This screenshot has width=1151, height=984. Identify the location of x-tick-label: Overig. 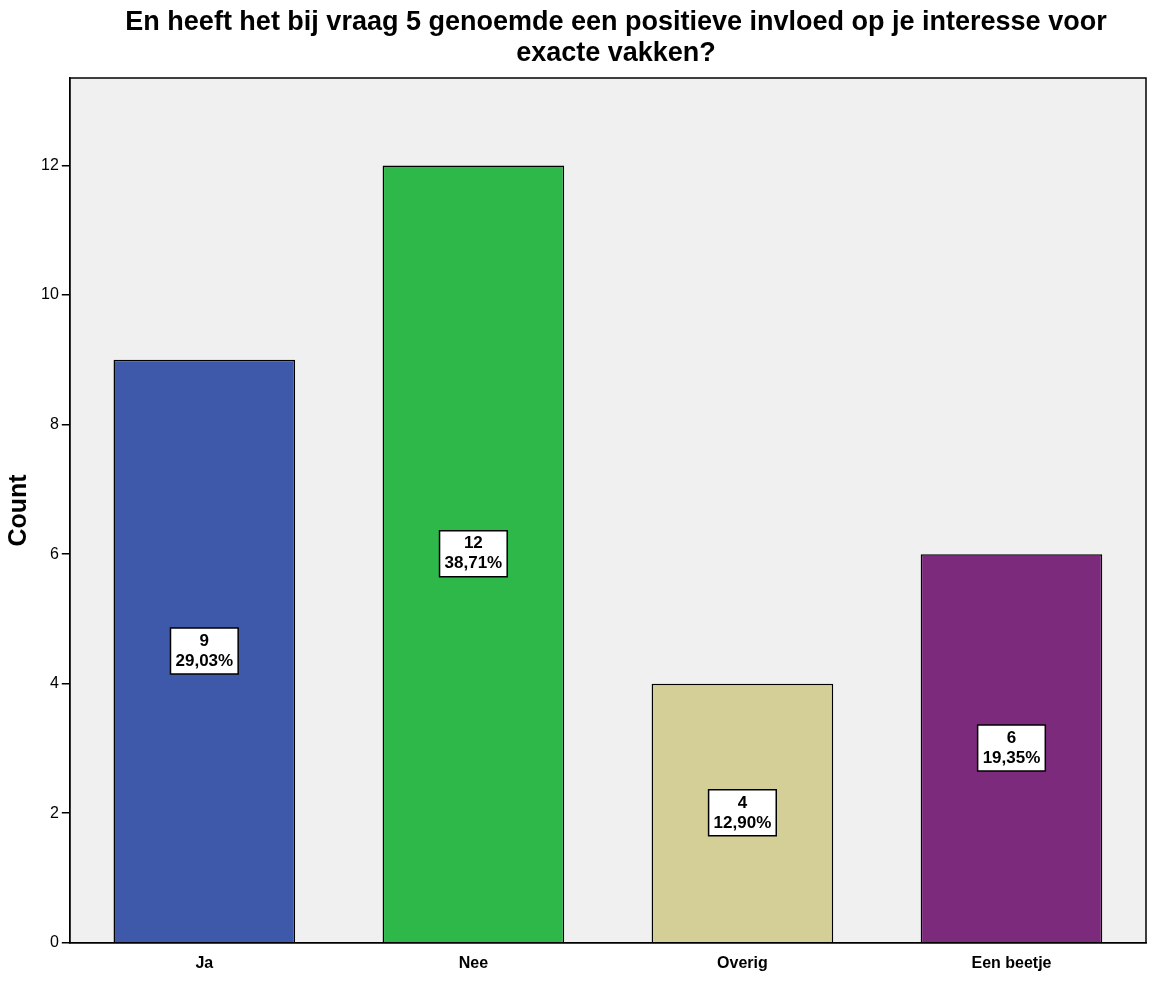
(742, 962).